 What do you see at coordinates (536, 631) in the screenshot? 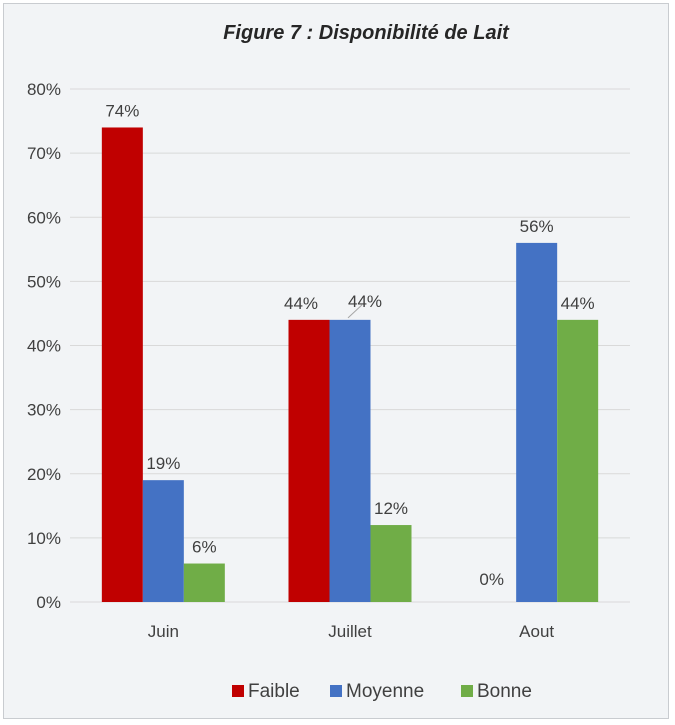
I see `x-tick-label: Aout` at bounding box center [536, 631].